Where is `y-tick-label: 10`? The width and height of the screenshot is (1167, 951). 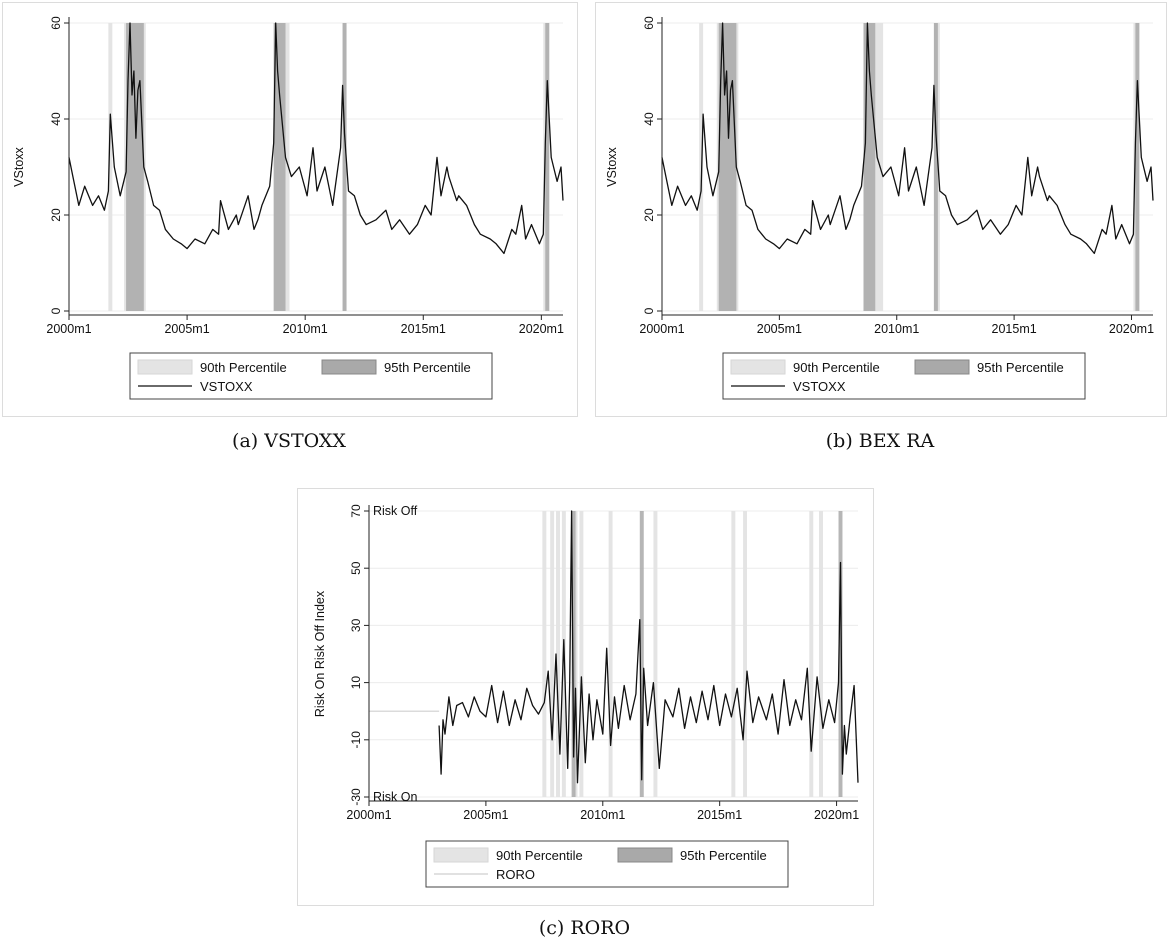 y-tick-label: 10 is located at coordinates (356, 683).